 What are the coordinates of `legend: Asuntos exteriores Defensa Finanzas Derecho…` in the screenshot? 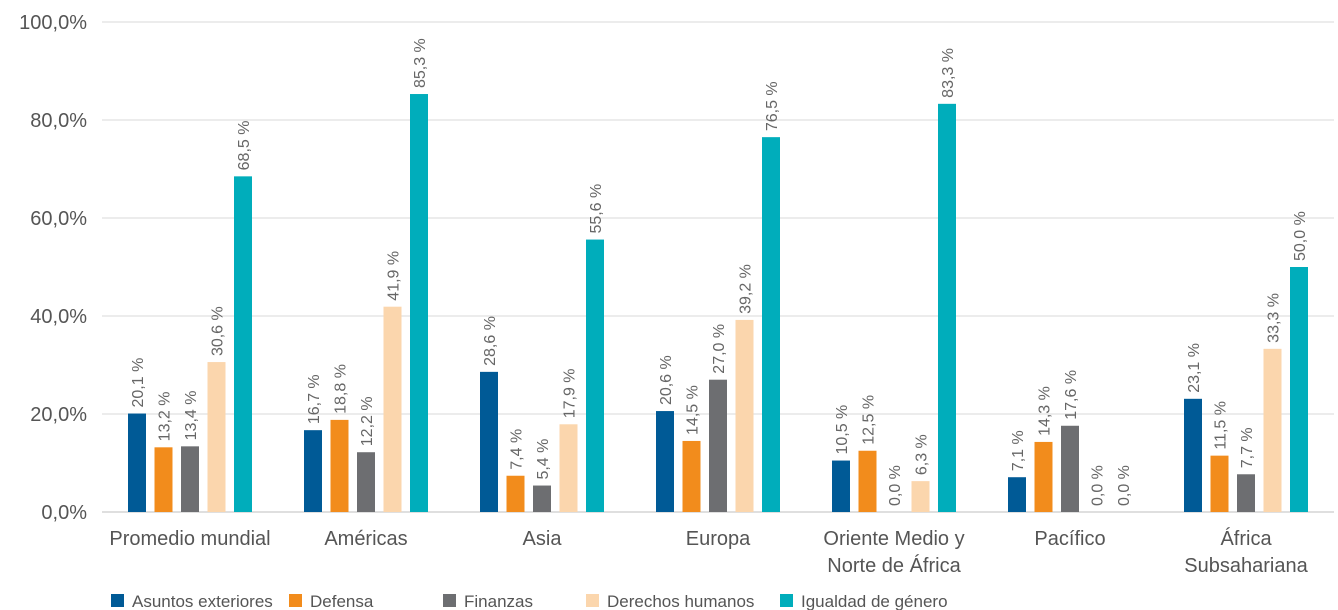 It's located at (529, 601).